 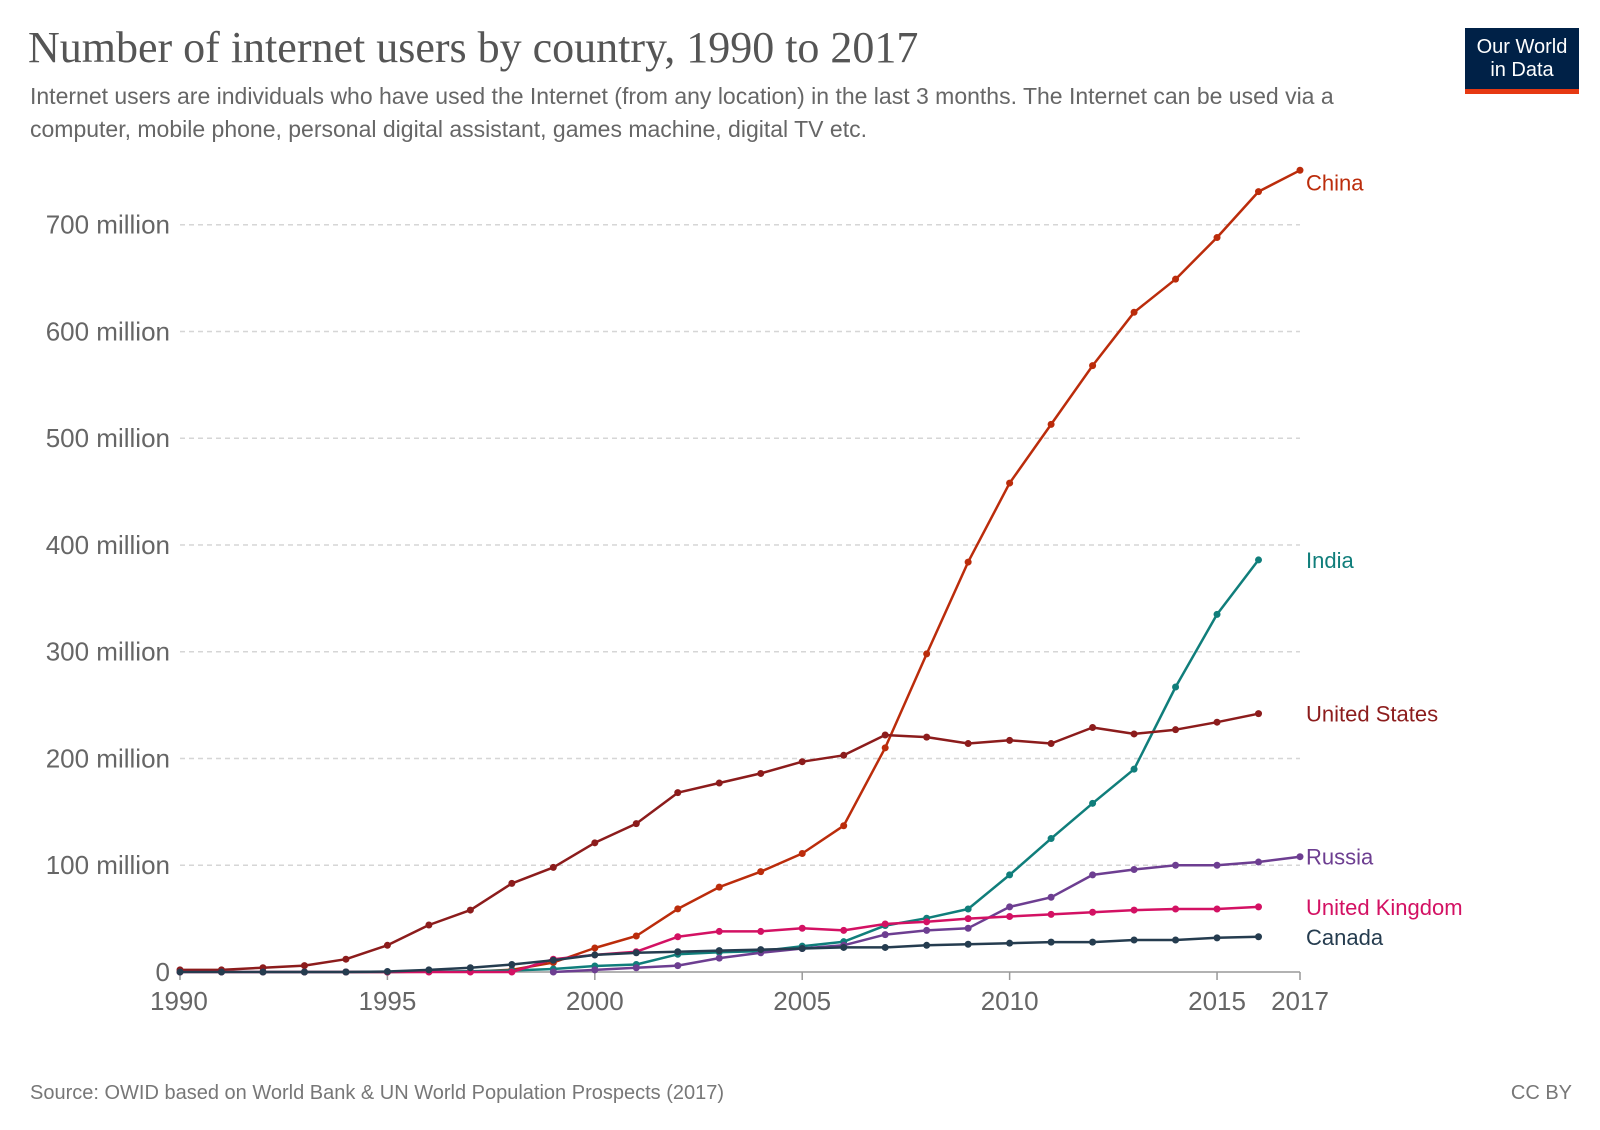 I want to click on series-label-china: China, so click(x=1335, y=182).